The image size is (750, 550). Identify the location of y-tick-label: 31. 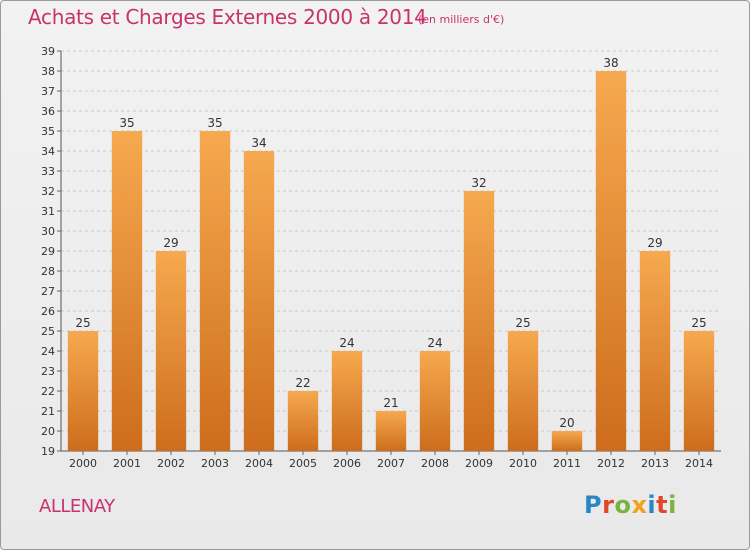
(48, 211).